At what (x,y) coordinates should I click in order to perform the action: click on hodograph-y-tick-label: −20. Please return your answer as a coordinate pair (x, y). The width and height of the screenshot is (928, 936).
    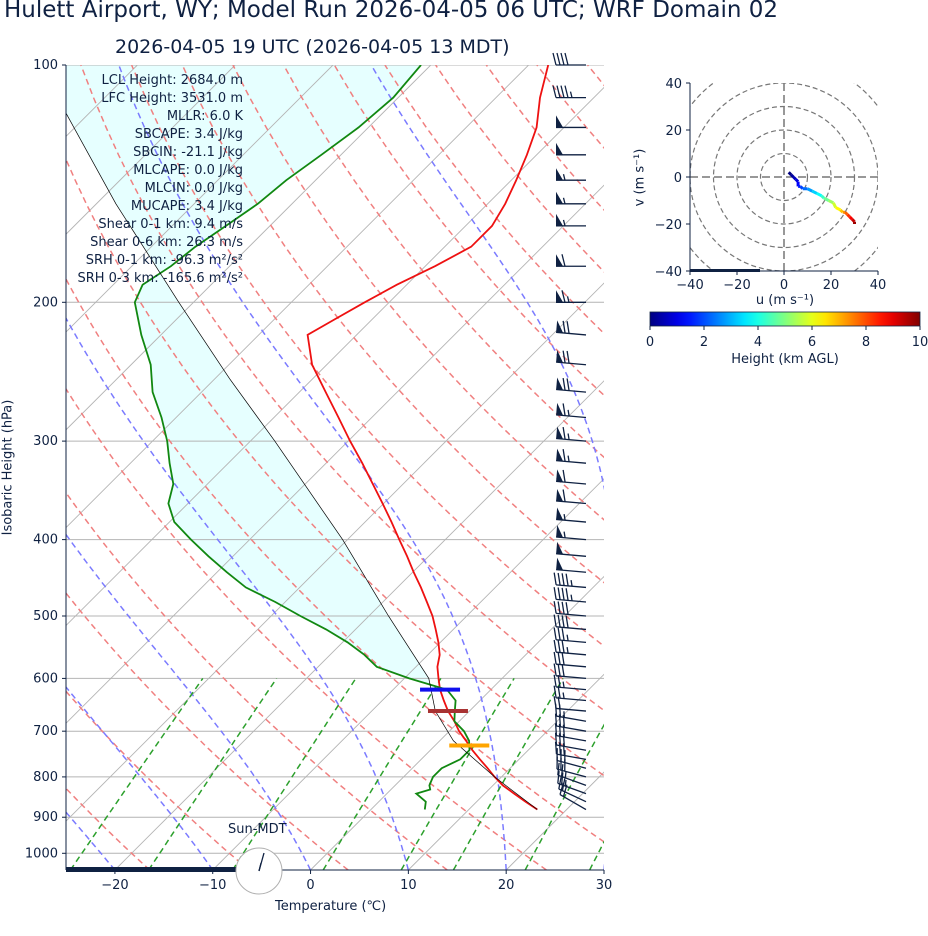
    Looking at the image, I should click on (668, 225).